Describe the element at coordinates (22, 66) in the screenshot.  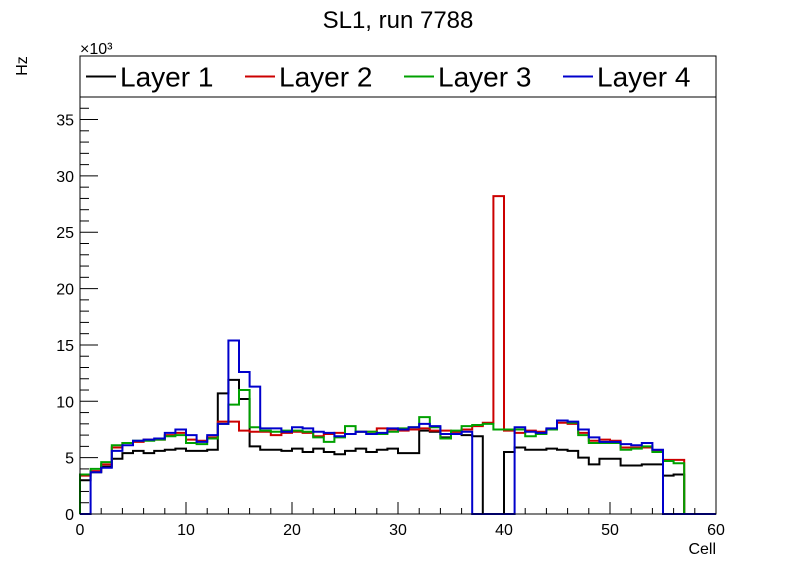
I see `y-axis-label: Hz` at that location.